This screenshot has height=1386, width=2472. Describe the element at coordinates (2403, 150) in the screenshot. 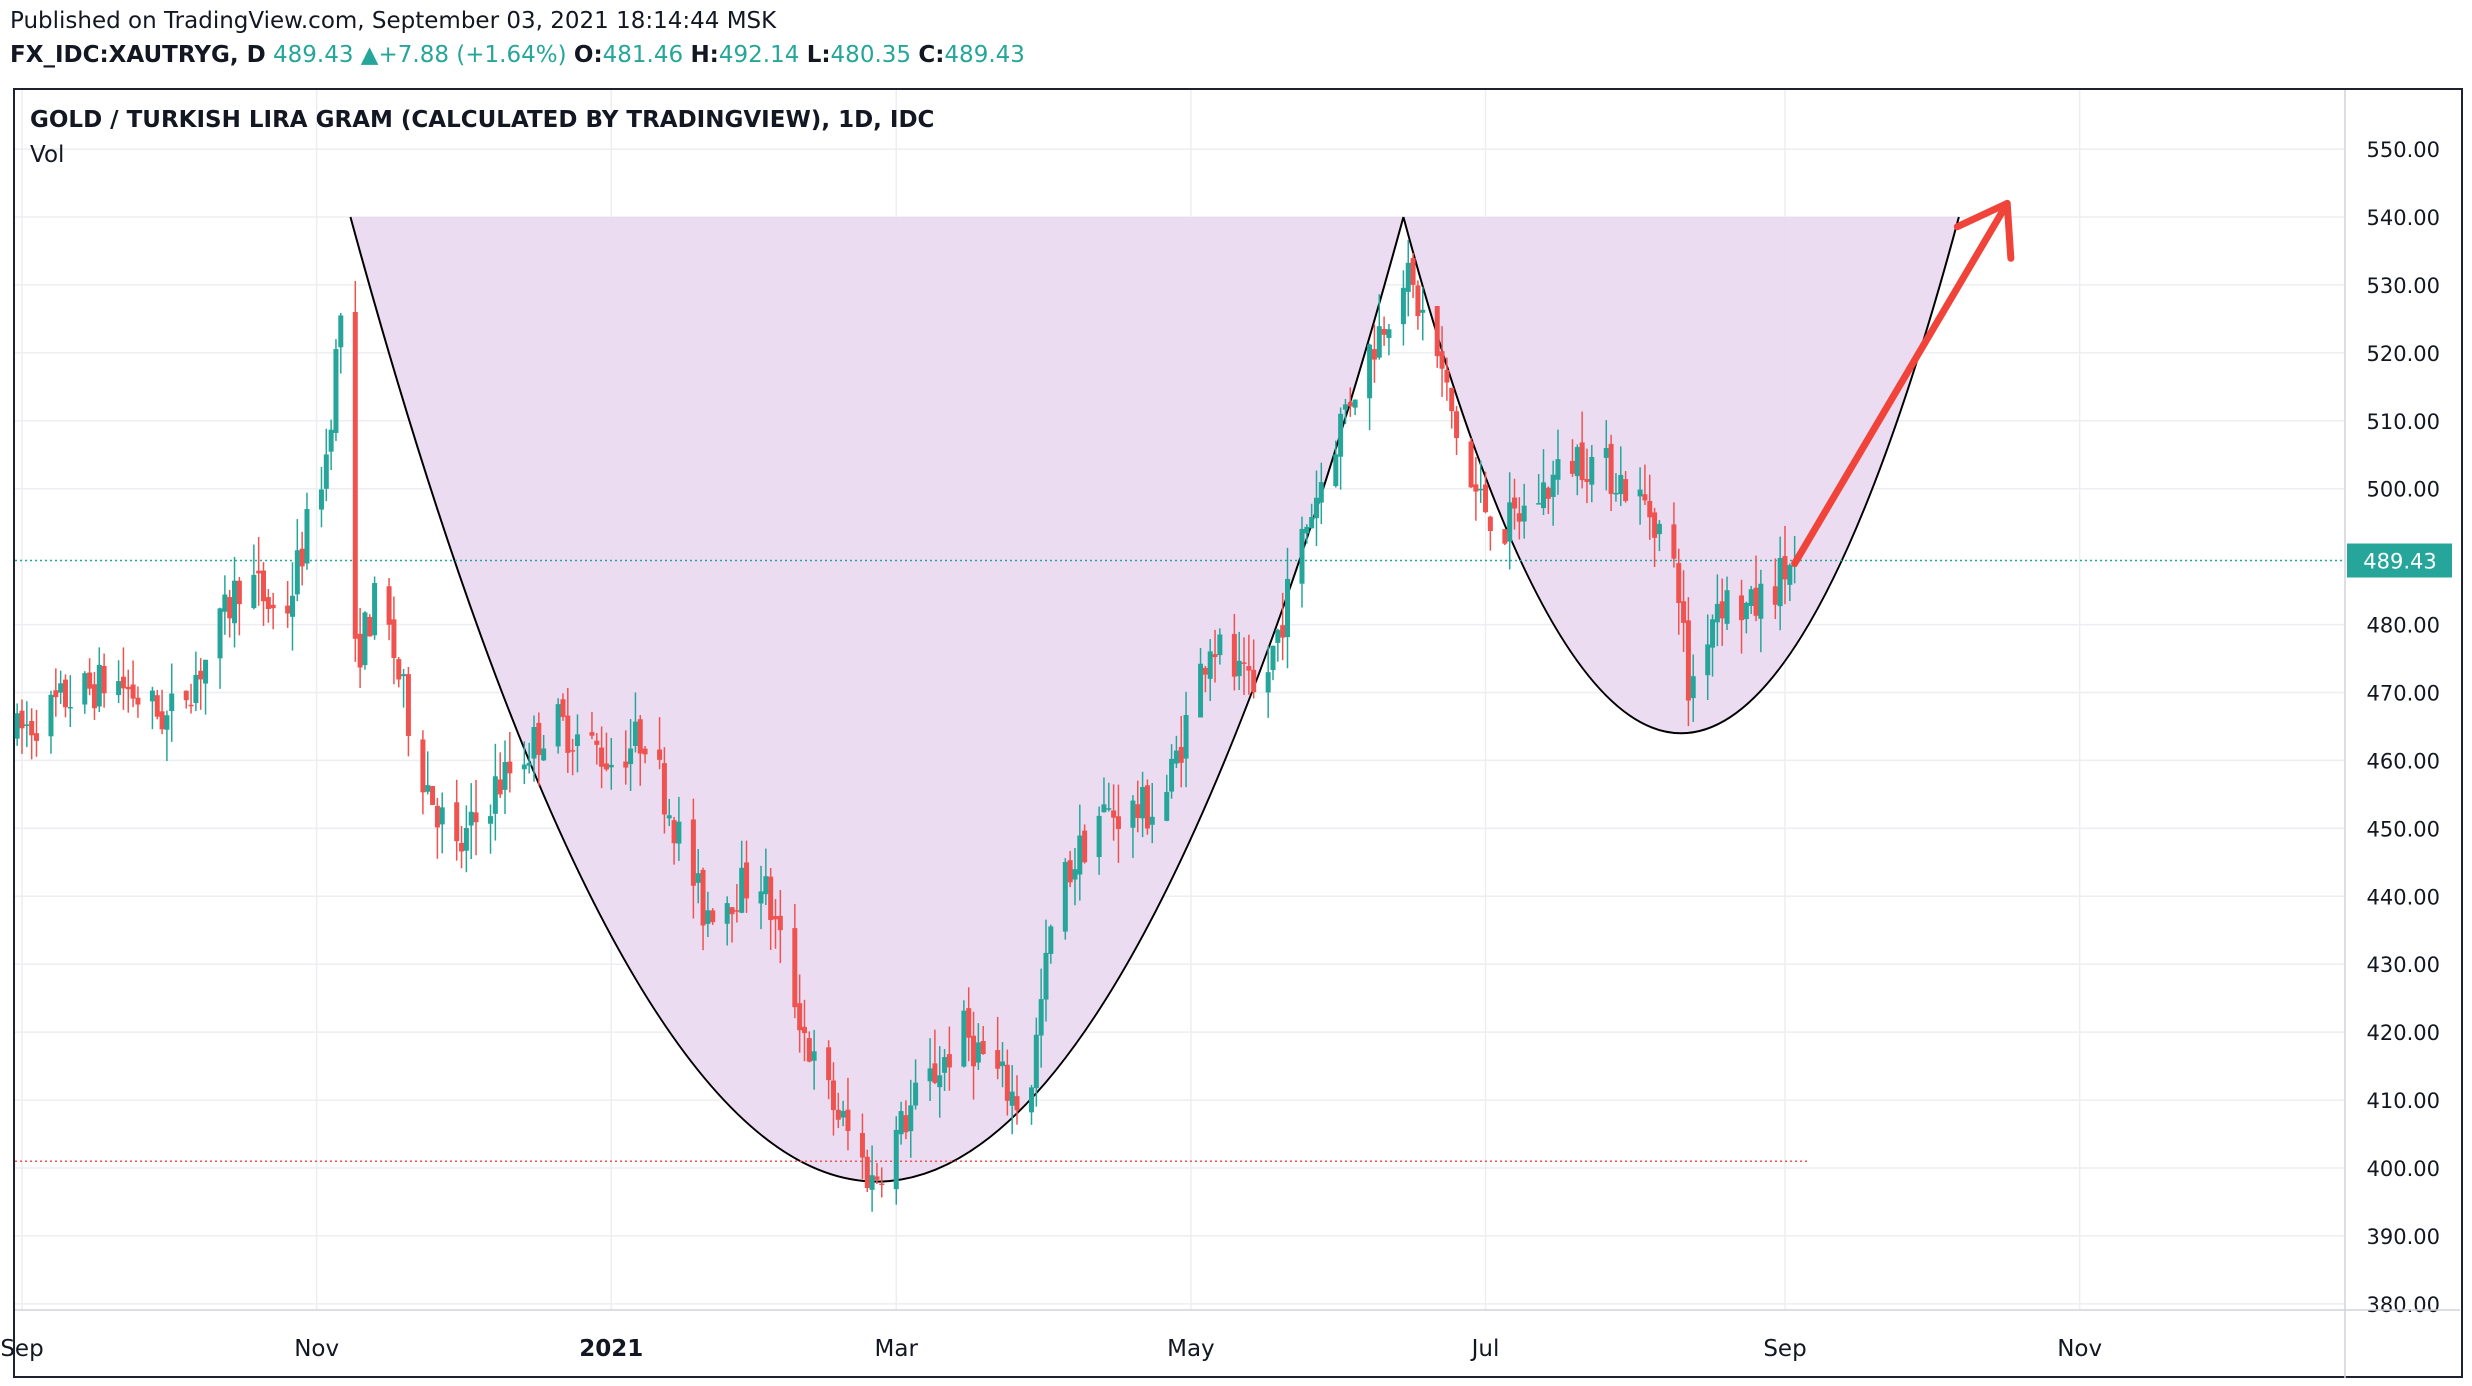

I see `y-tick-label: 550.00` at that location.